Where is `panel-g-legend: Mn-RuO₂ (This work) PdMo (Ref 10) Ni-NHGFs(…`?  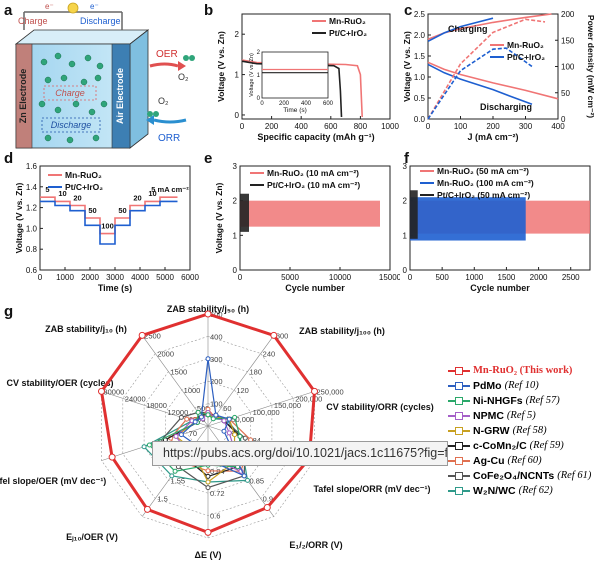 panel-g-legend: Mn-RuO₂ (This work) PdMo (Ref 10) Ni-NHGFs(… is located at coordinates (523, 430).